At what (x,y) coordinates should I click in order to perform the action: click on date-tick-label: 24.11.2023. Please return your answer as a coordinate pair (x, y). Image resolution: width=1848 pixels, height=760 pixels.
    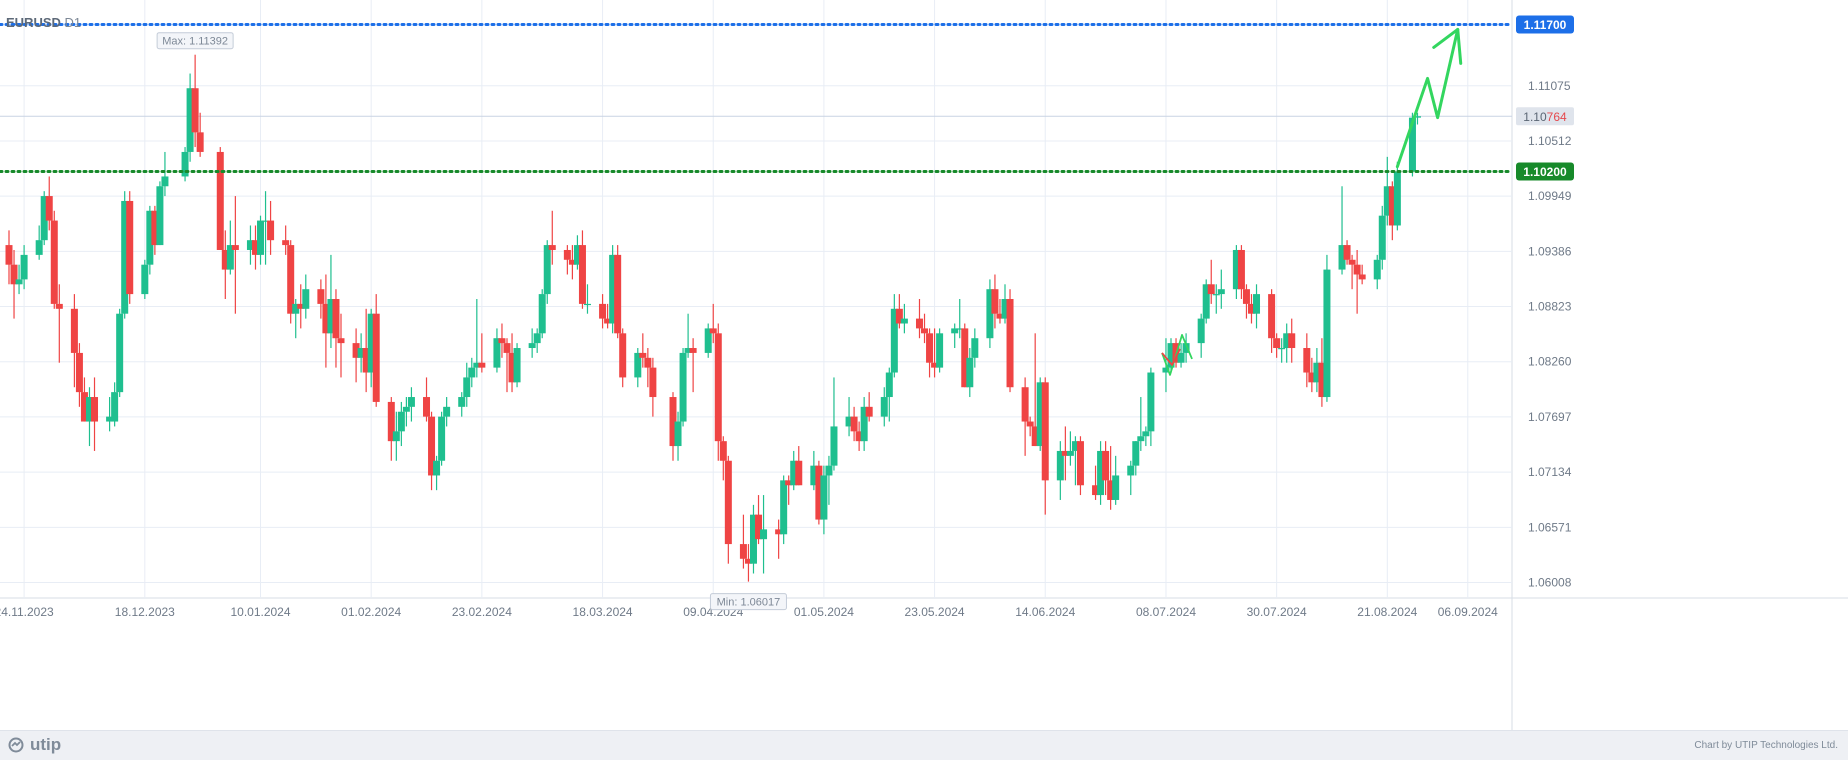
    Looking at the image, I should click on (27, 612).